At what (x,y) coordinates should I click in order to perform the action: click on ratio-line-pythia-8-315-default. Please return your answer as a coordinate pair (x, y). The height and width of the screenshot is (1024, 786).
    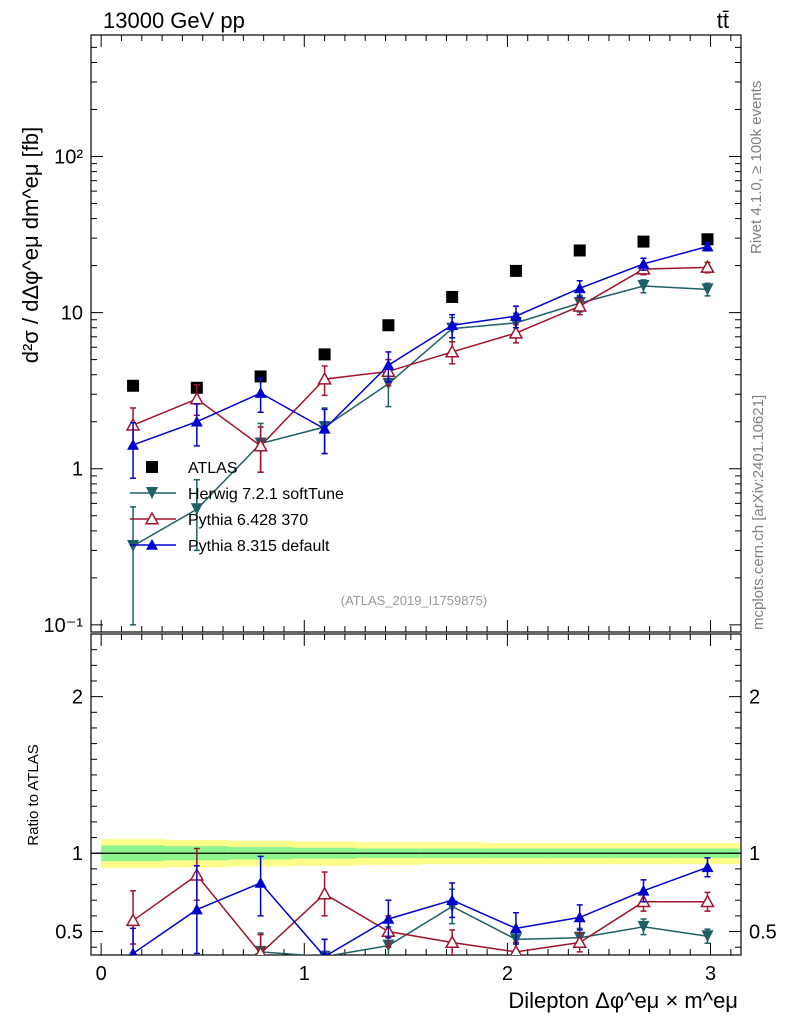
    Looking at the image, I should click on (420, 910).